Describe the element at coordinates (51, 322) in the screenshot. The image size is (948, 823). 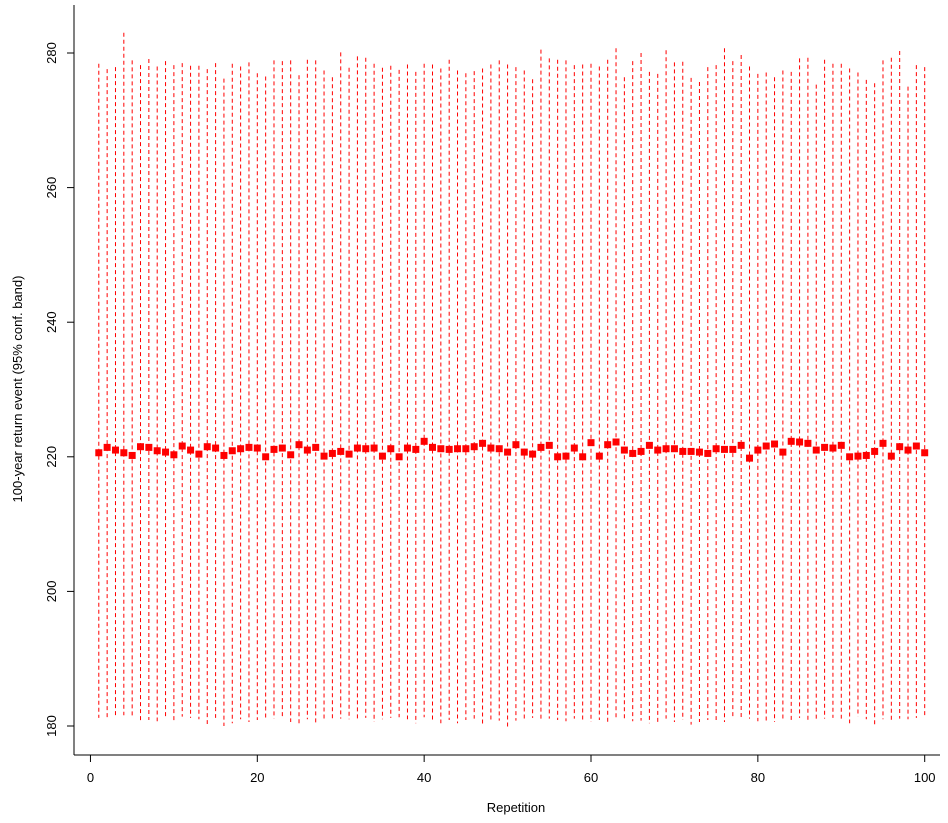
I see `y-tick-label: 240` at that location.